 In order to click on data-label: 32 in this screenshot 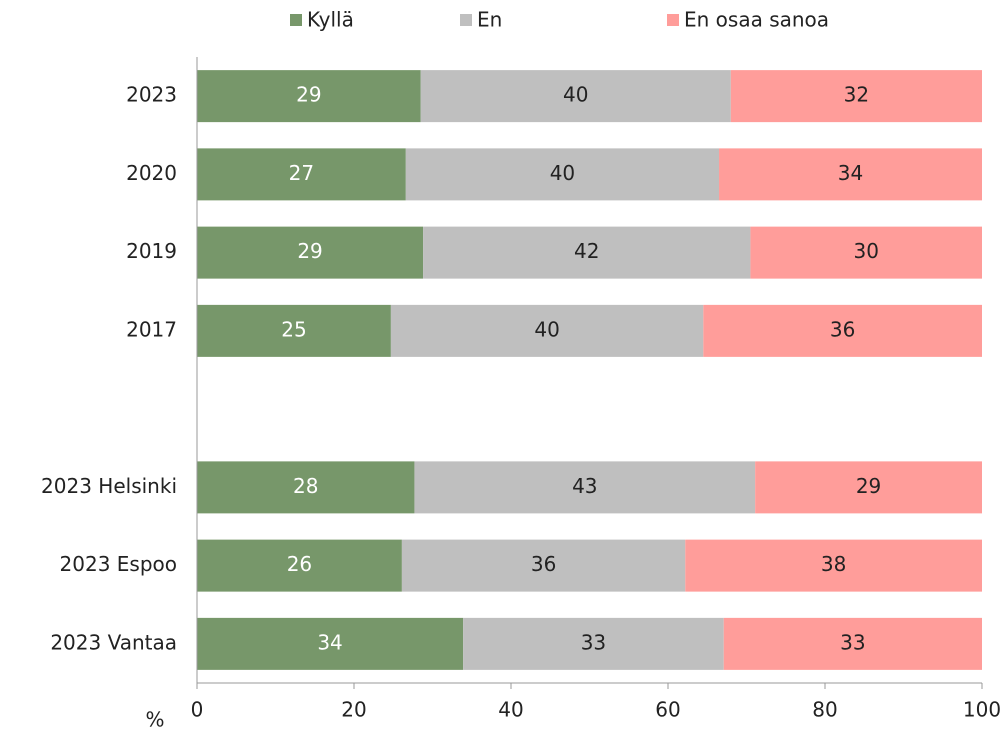, I will do `click(856, 95)`.